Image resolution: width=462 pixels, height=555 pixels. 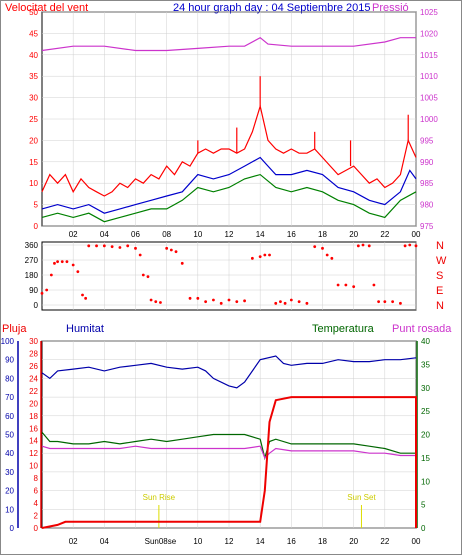 What do you see at coordinates (416, 541) in the screenshot?
I see `x-tick-label: 00` at bounding box center [416, 541].